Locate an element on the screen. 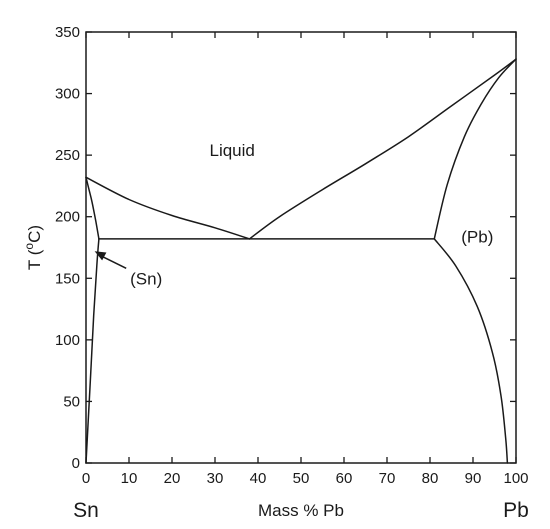  y-axis-label: T (oC) is located at coordinates (33, 247).